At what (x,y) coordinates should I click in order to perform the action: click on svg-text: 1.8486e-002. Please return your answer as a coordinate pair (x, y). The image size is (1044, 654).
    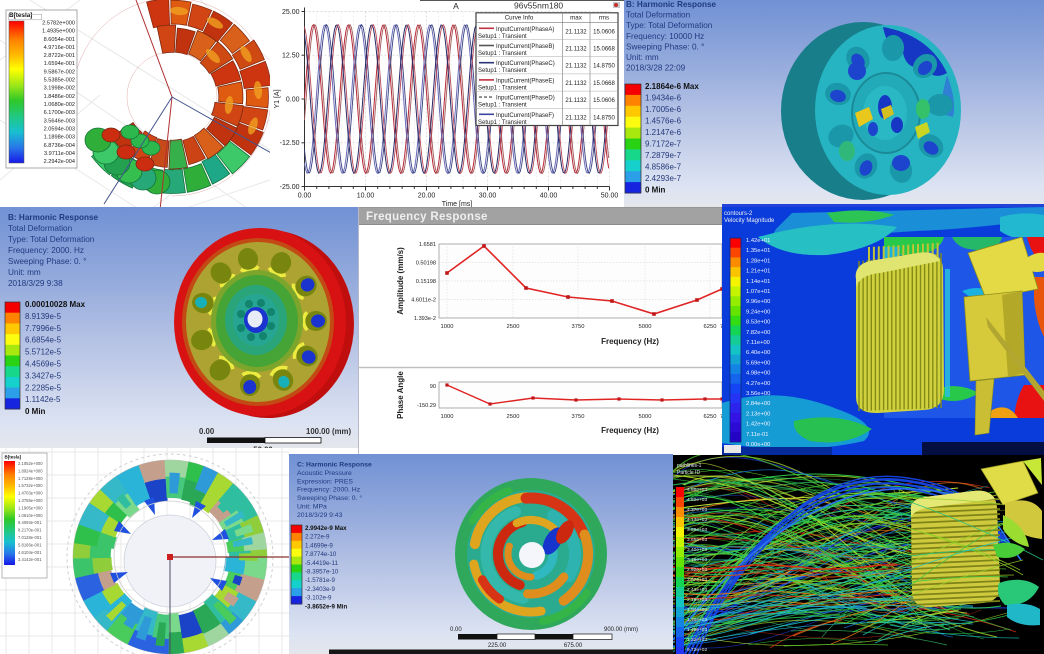
    Looking at the image, I should click on (59, 97).